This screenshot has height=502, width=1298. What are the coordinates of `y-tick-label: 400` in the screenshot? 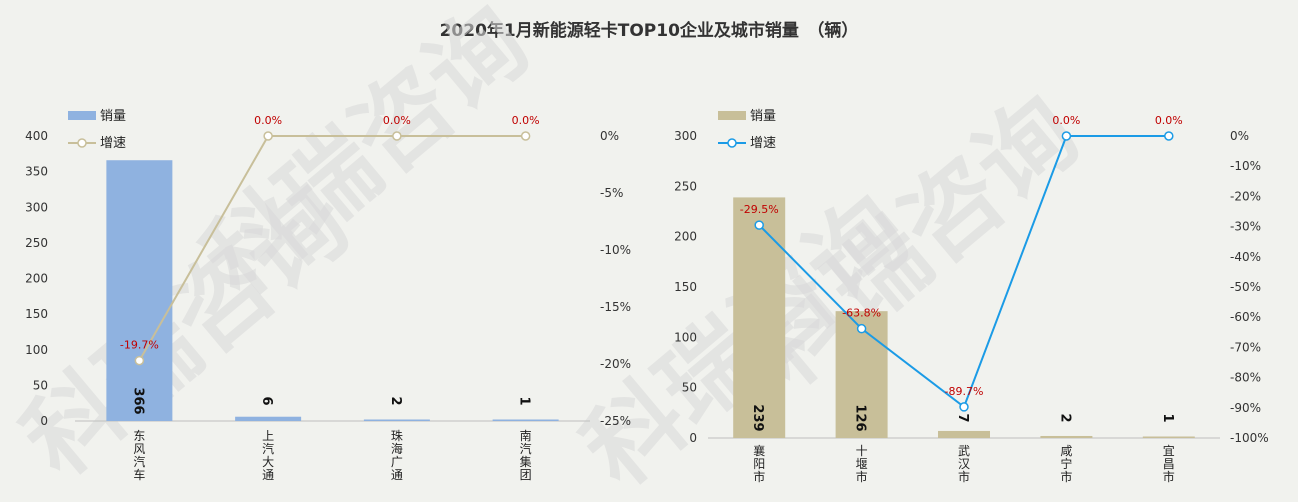 It's located at (36, 136).